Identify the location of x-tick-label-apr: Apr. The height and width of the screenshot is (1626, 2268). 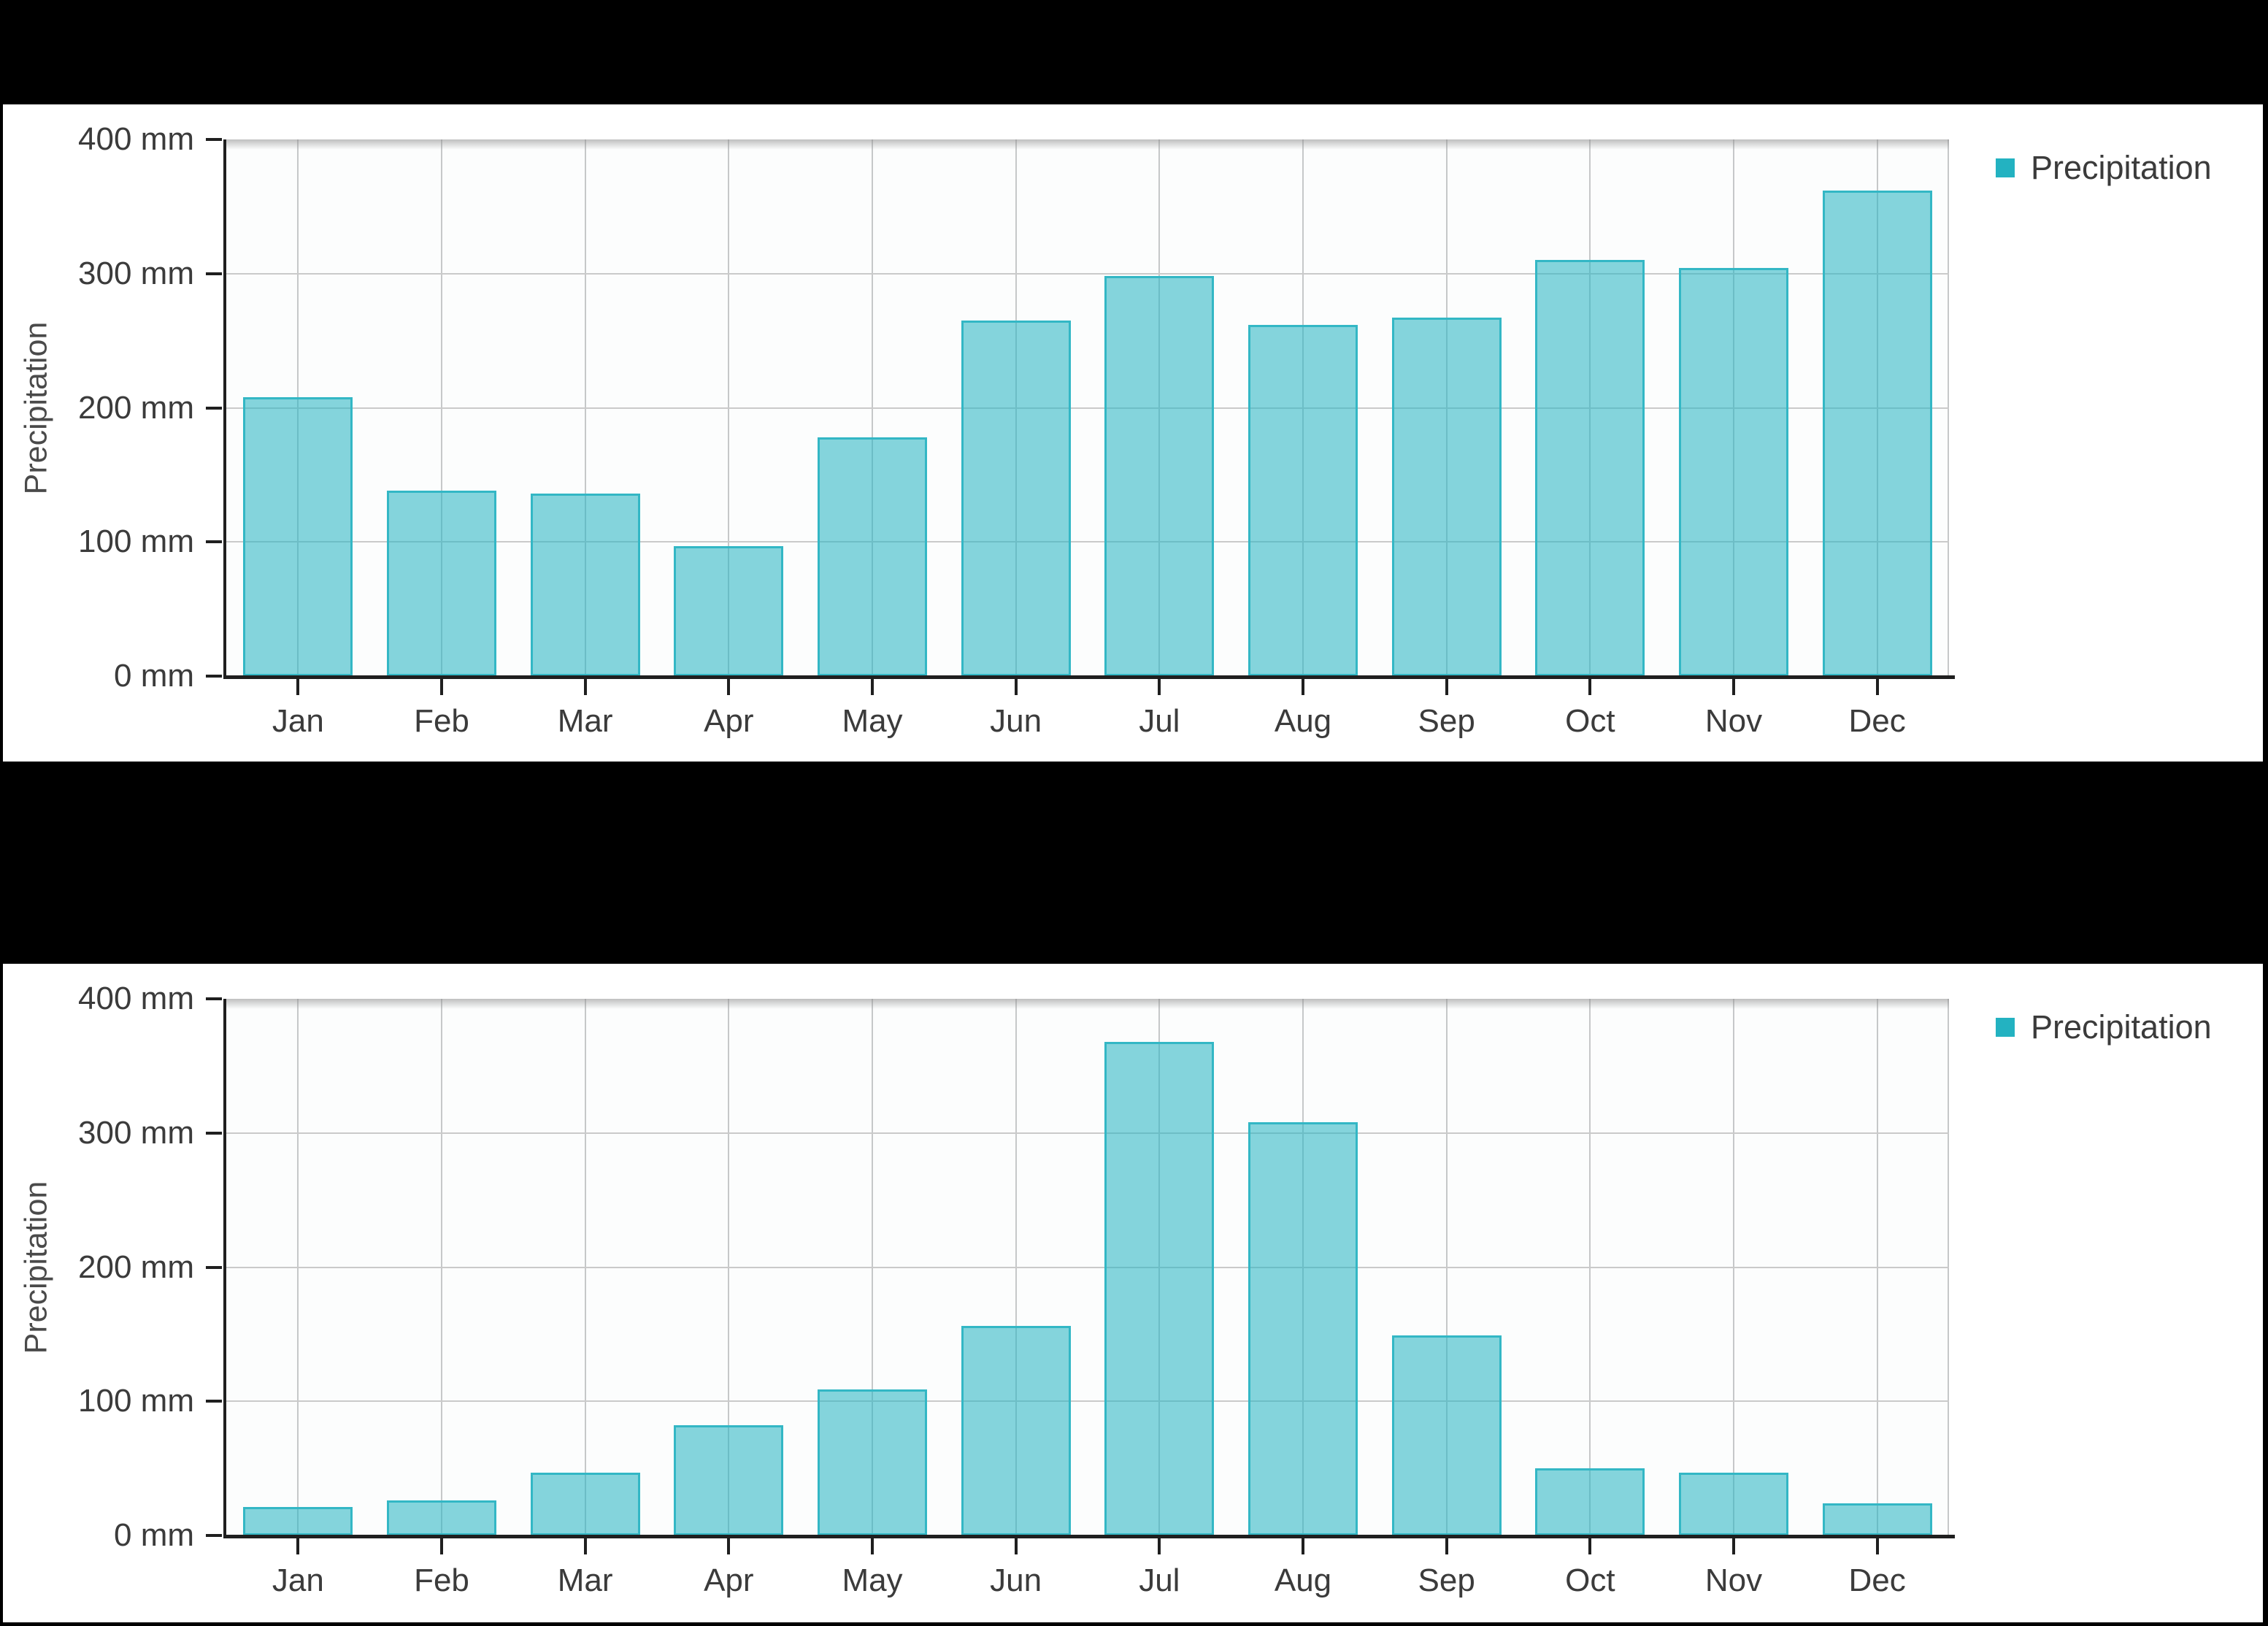
(729, 721).